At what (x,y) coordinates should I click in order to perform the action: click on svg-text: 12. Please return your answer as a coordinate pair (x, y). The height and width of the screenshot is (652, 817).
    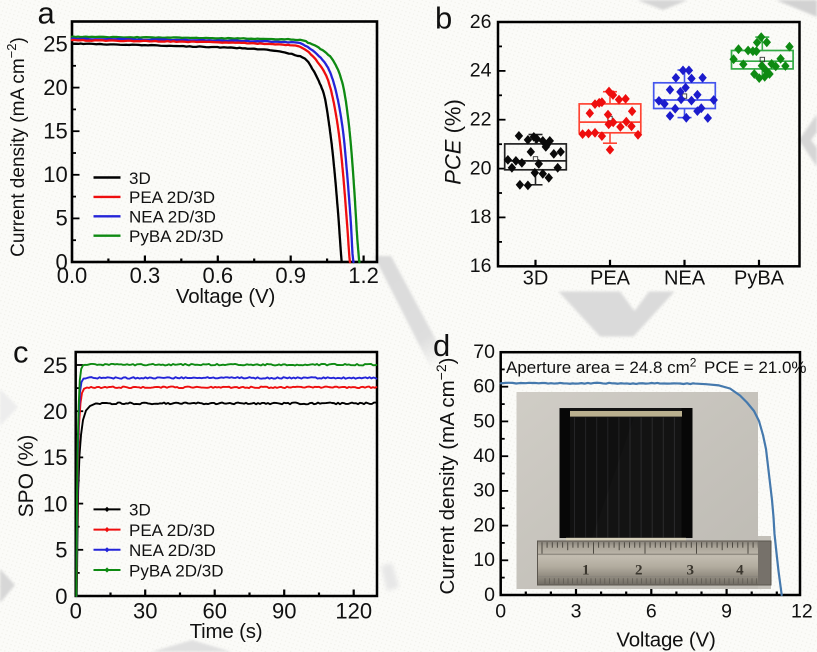
    Looking at the image, I should click on (802, 612).